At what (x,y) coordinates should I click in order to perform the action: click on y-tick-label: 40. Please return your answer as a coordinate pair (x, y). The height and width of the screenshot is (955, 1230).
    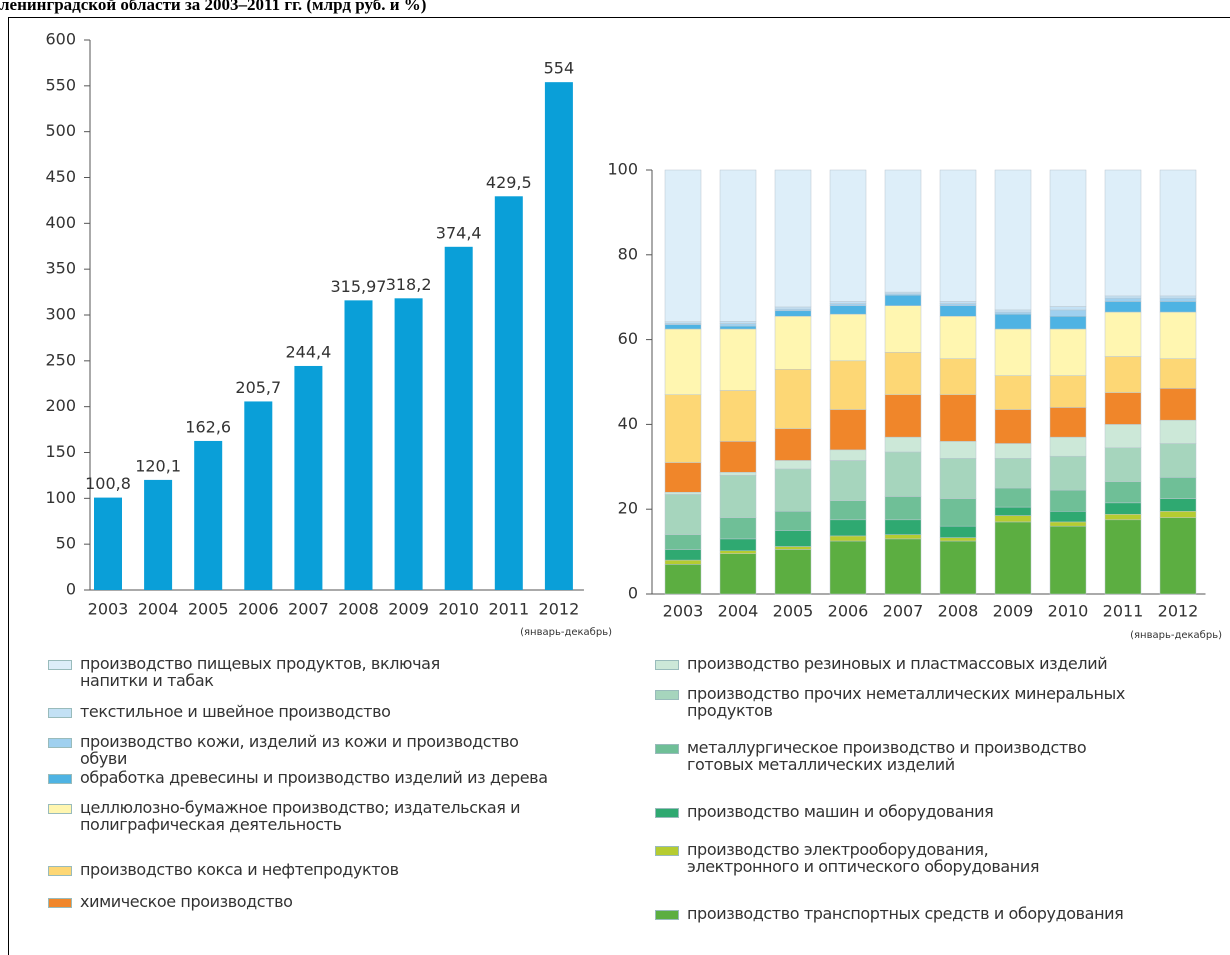
    Looking at the image, I should click on (628, 423).